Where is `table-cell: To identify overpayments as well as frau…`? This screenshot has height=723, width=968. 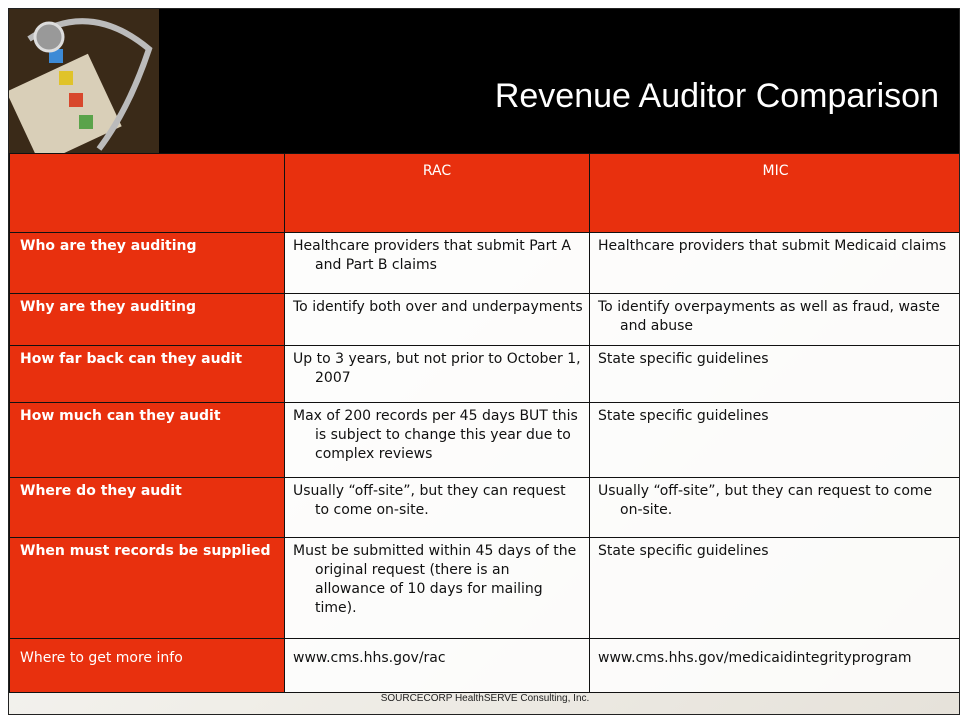 table-cell: To identify overpayments as well as frau… is located at coordinates (774, 319).